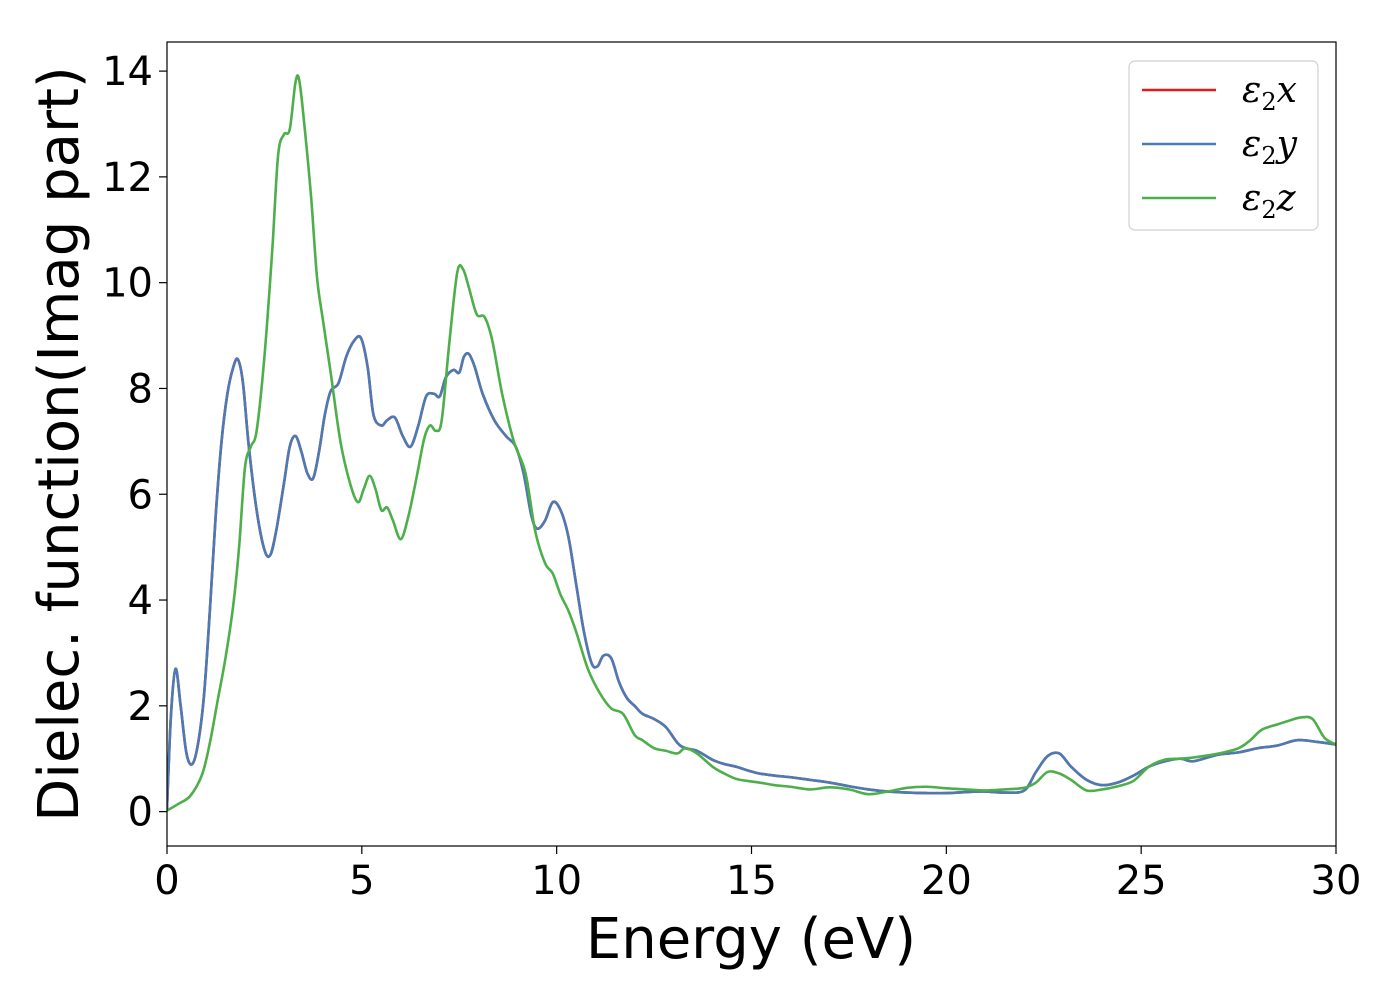 This screenshot has width=1400, height=1000. I want to click on legend-label-y: ε2y, so click(1270, 147).